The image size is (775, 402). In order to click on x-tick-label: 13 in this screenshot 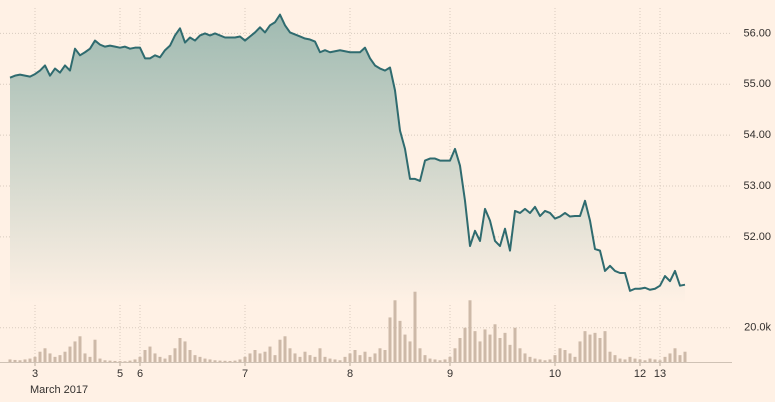, I will do `click(660, 374)`.